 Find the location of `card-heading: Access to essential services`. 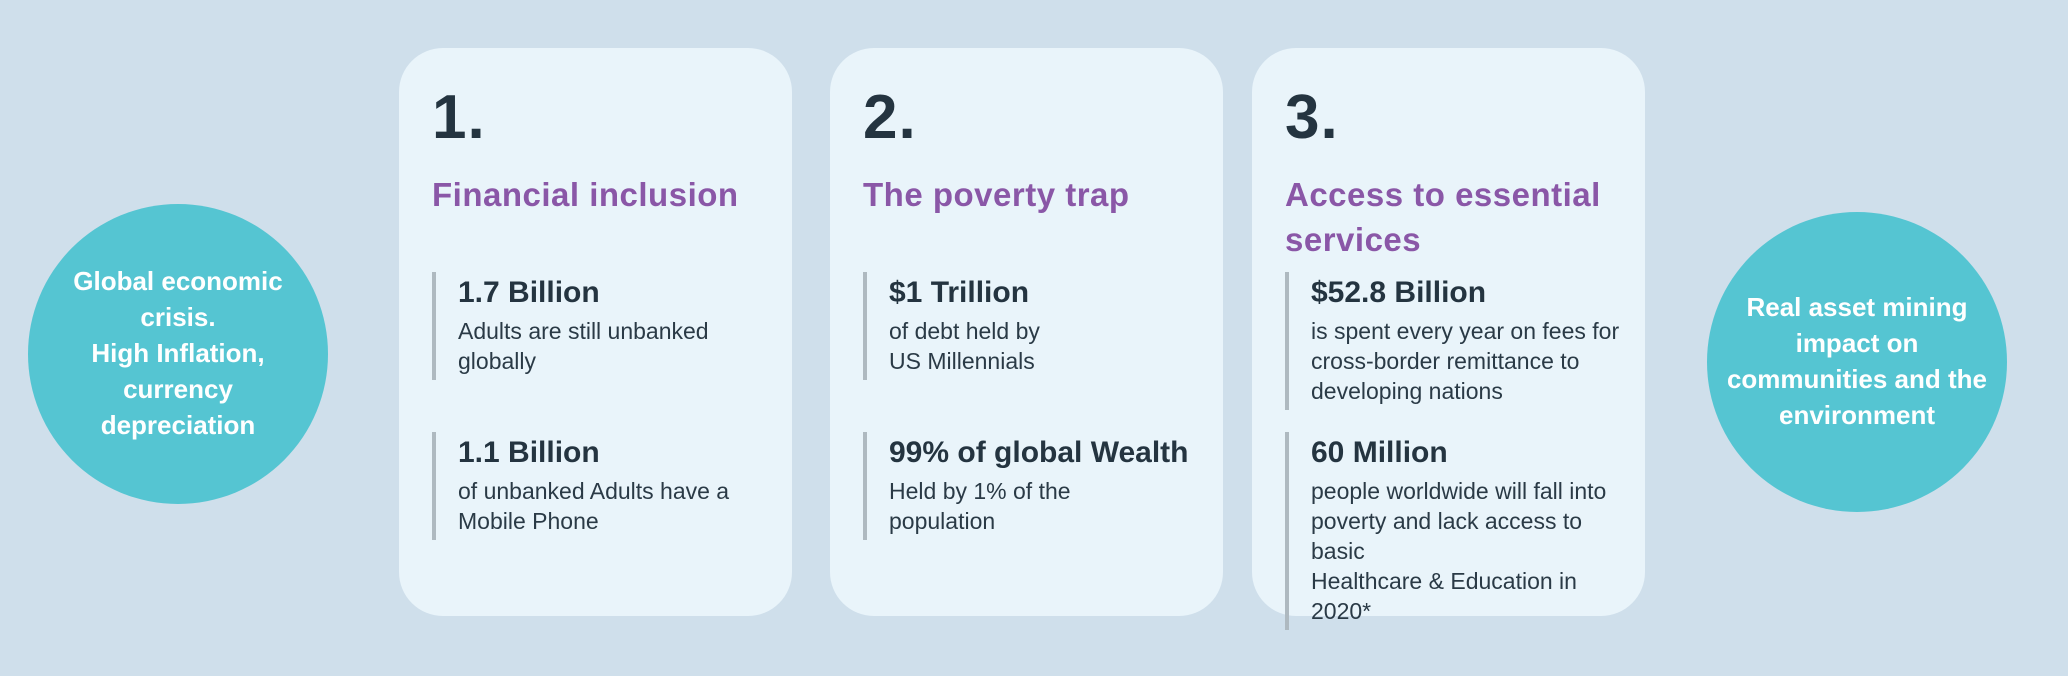

card-heading: Access to essential services is located at coordinates (1443, 217).